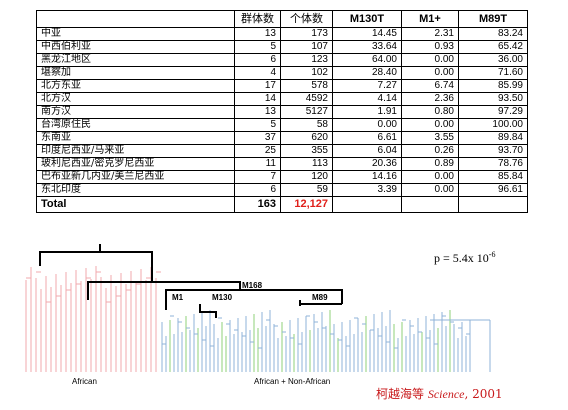 The image size is (568, 410). What do you see at coordinates (282, 125) in the screenshot?
I see `table-row: 台湾原住民 5 58 0.00 0.00 100.00` at bounding box center [282, 125].